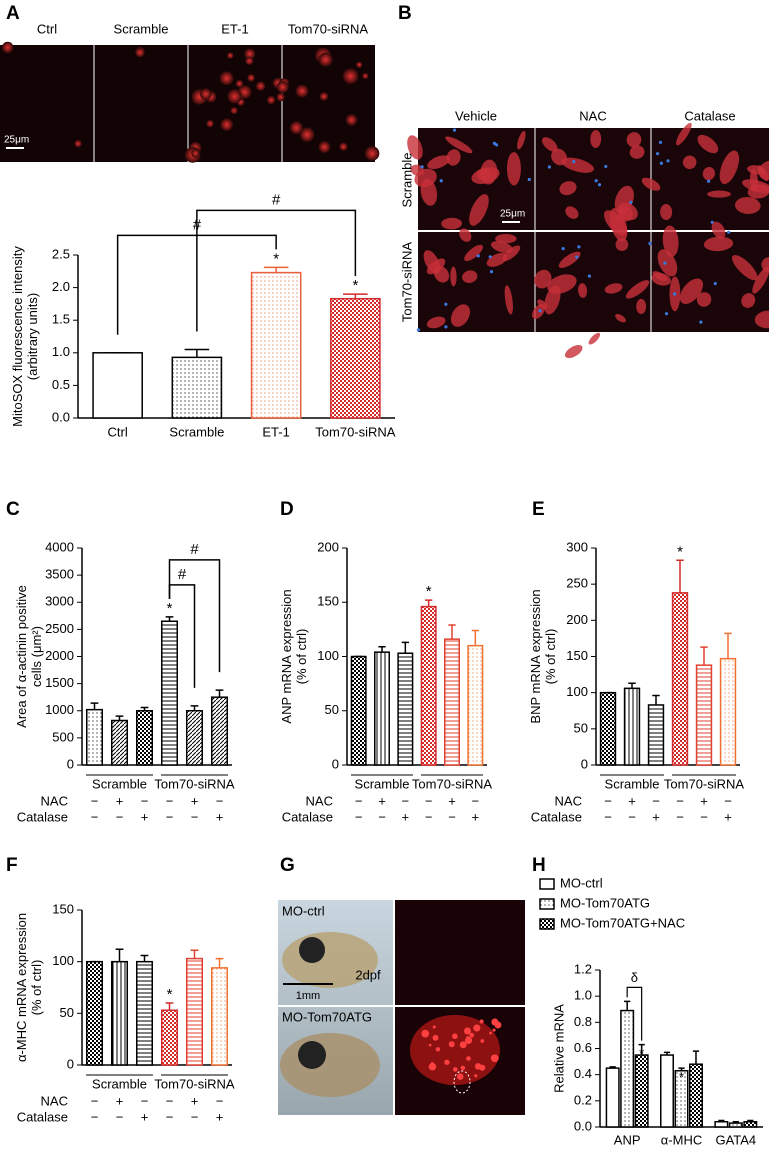  I want to click on legend-label: MO-ctrl, so click(581, 882).